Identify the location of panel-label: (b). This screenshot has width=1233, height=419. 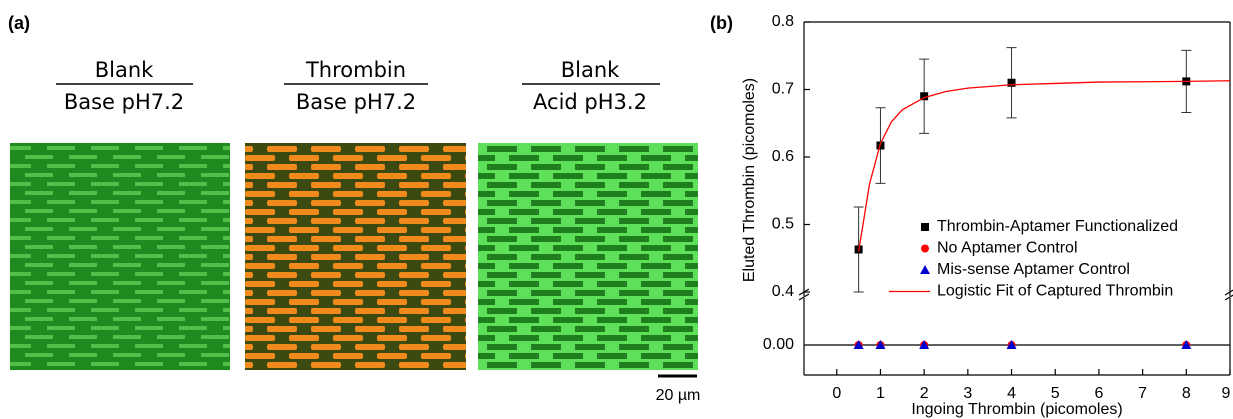
(721, 23).